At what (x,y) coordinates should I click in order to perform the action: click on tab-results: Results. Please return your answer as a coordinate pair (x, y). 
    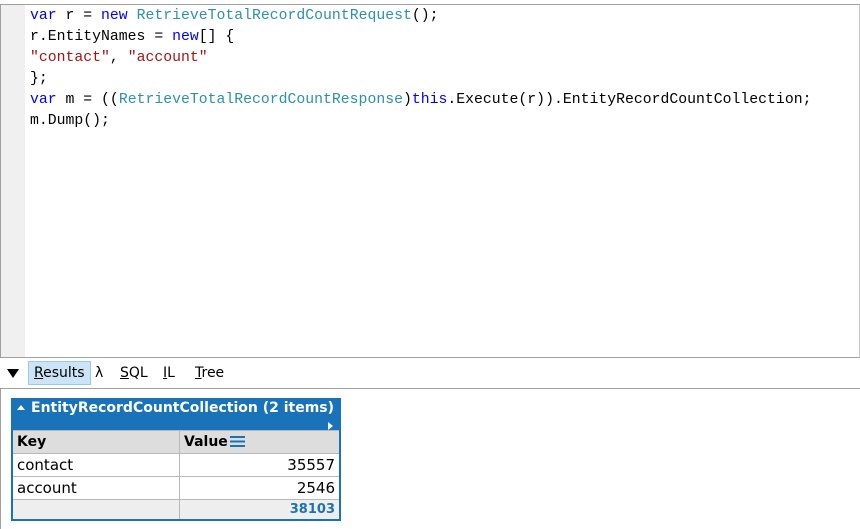
    Looking at the image, I should click on (59, 373).